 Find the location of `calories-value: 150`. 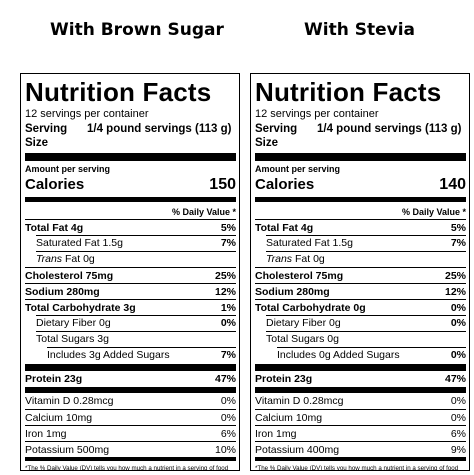

calories-value: 150 is located at coordinates (222, 184).